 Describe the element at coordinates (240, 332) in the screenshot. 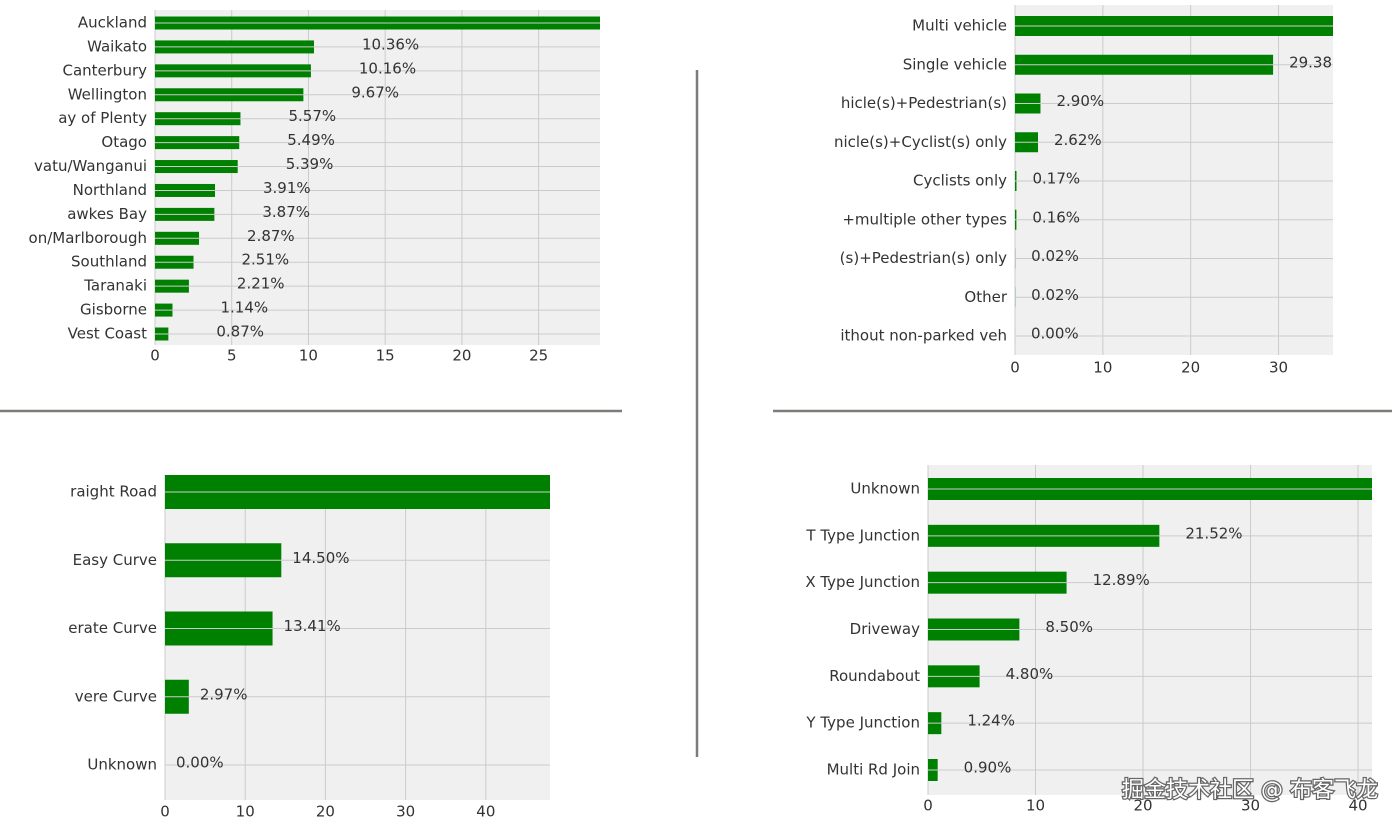

I see `value-label: 0.87%` at that location.